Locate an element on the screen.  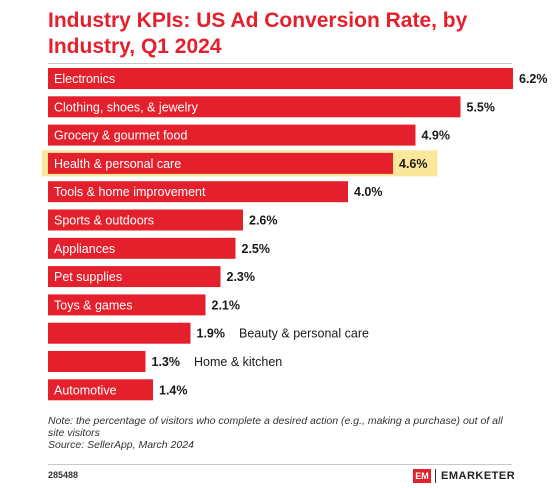
brand-name: EMARKETER is located at coordinates (478, 476).